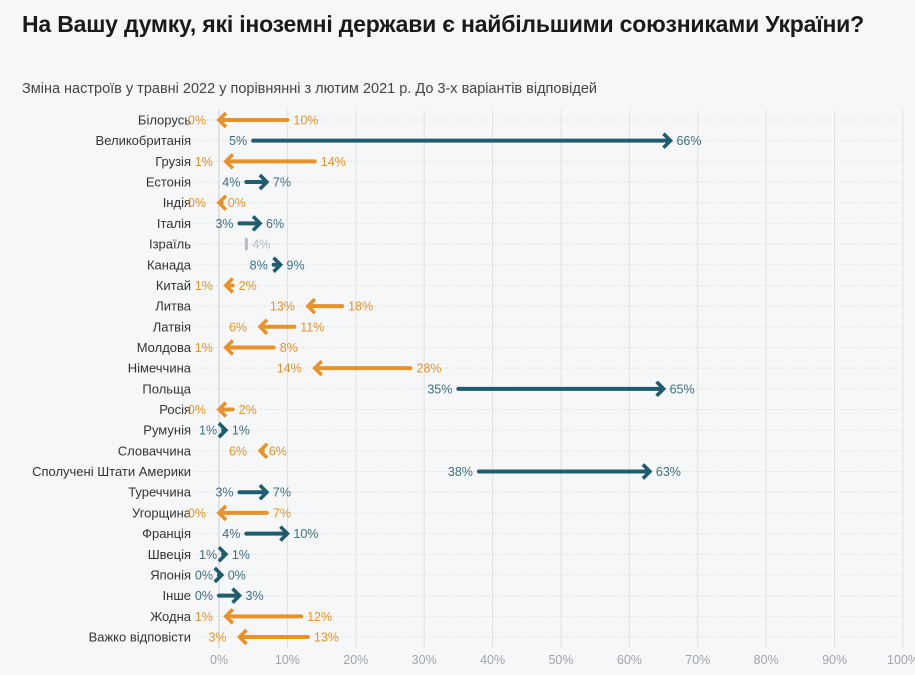 This screenshot has height=675, width=915. Describe the element at coordinates (170, 244) in the screenshot. I see `category-label: Ізраїль` at that location.